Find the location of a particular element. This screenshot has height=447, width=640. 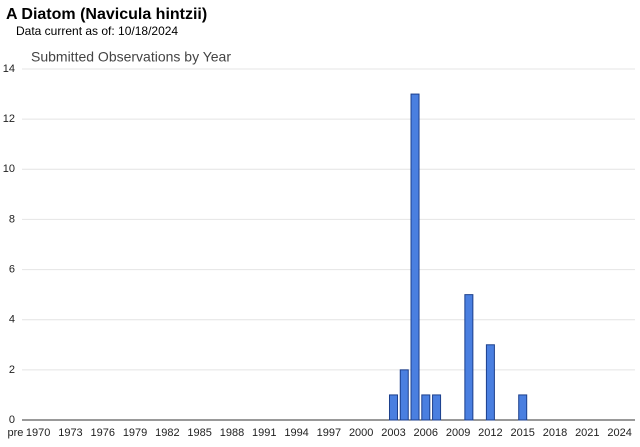

y-tick-label: 0 is located at coordinates (12, 420).